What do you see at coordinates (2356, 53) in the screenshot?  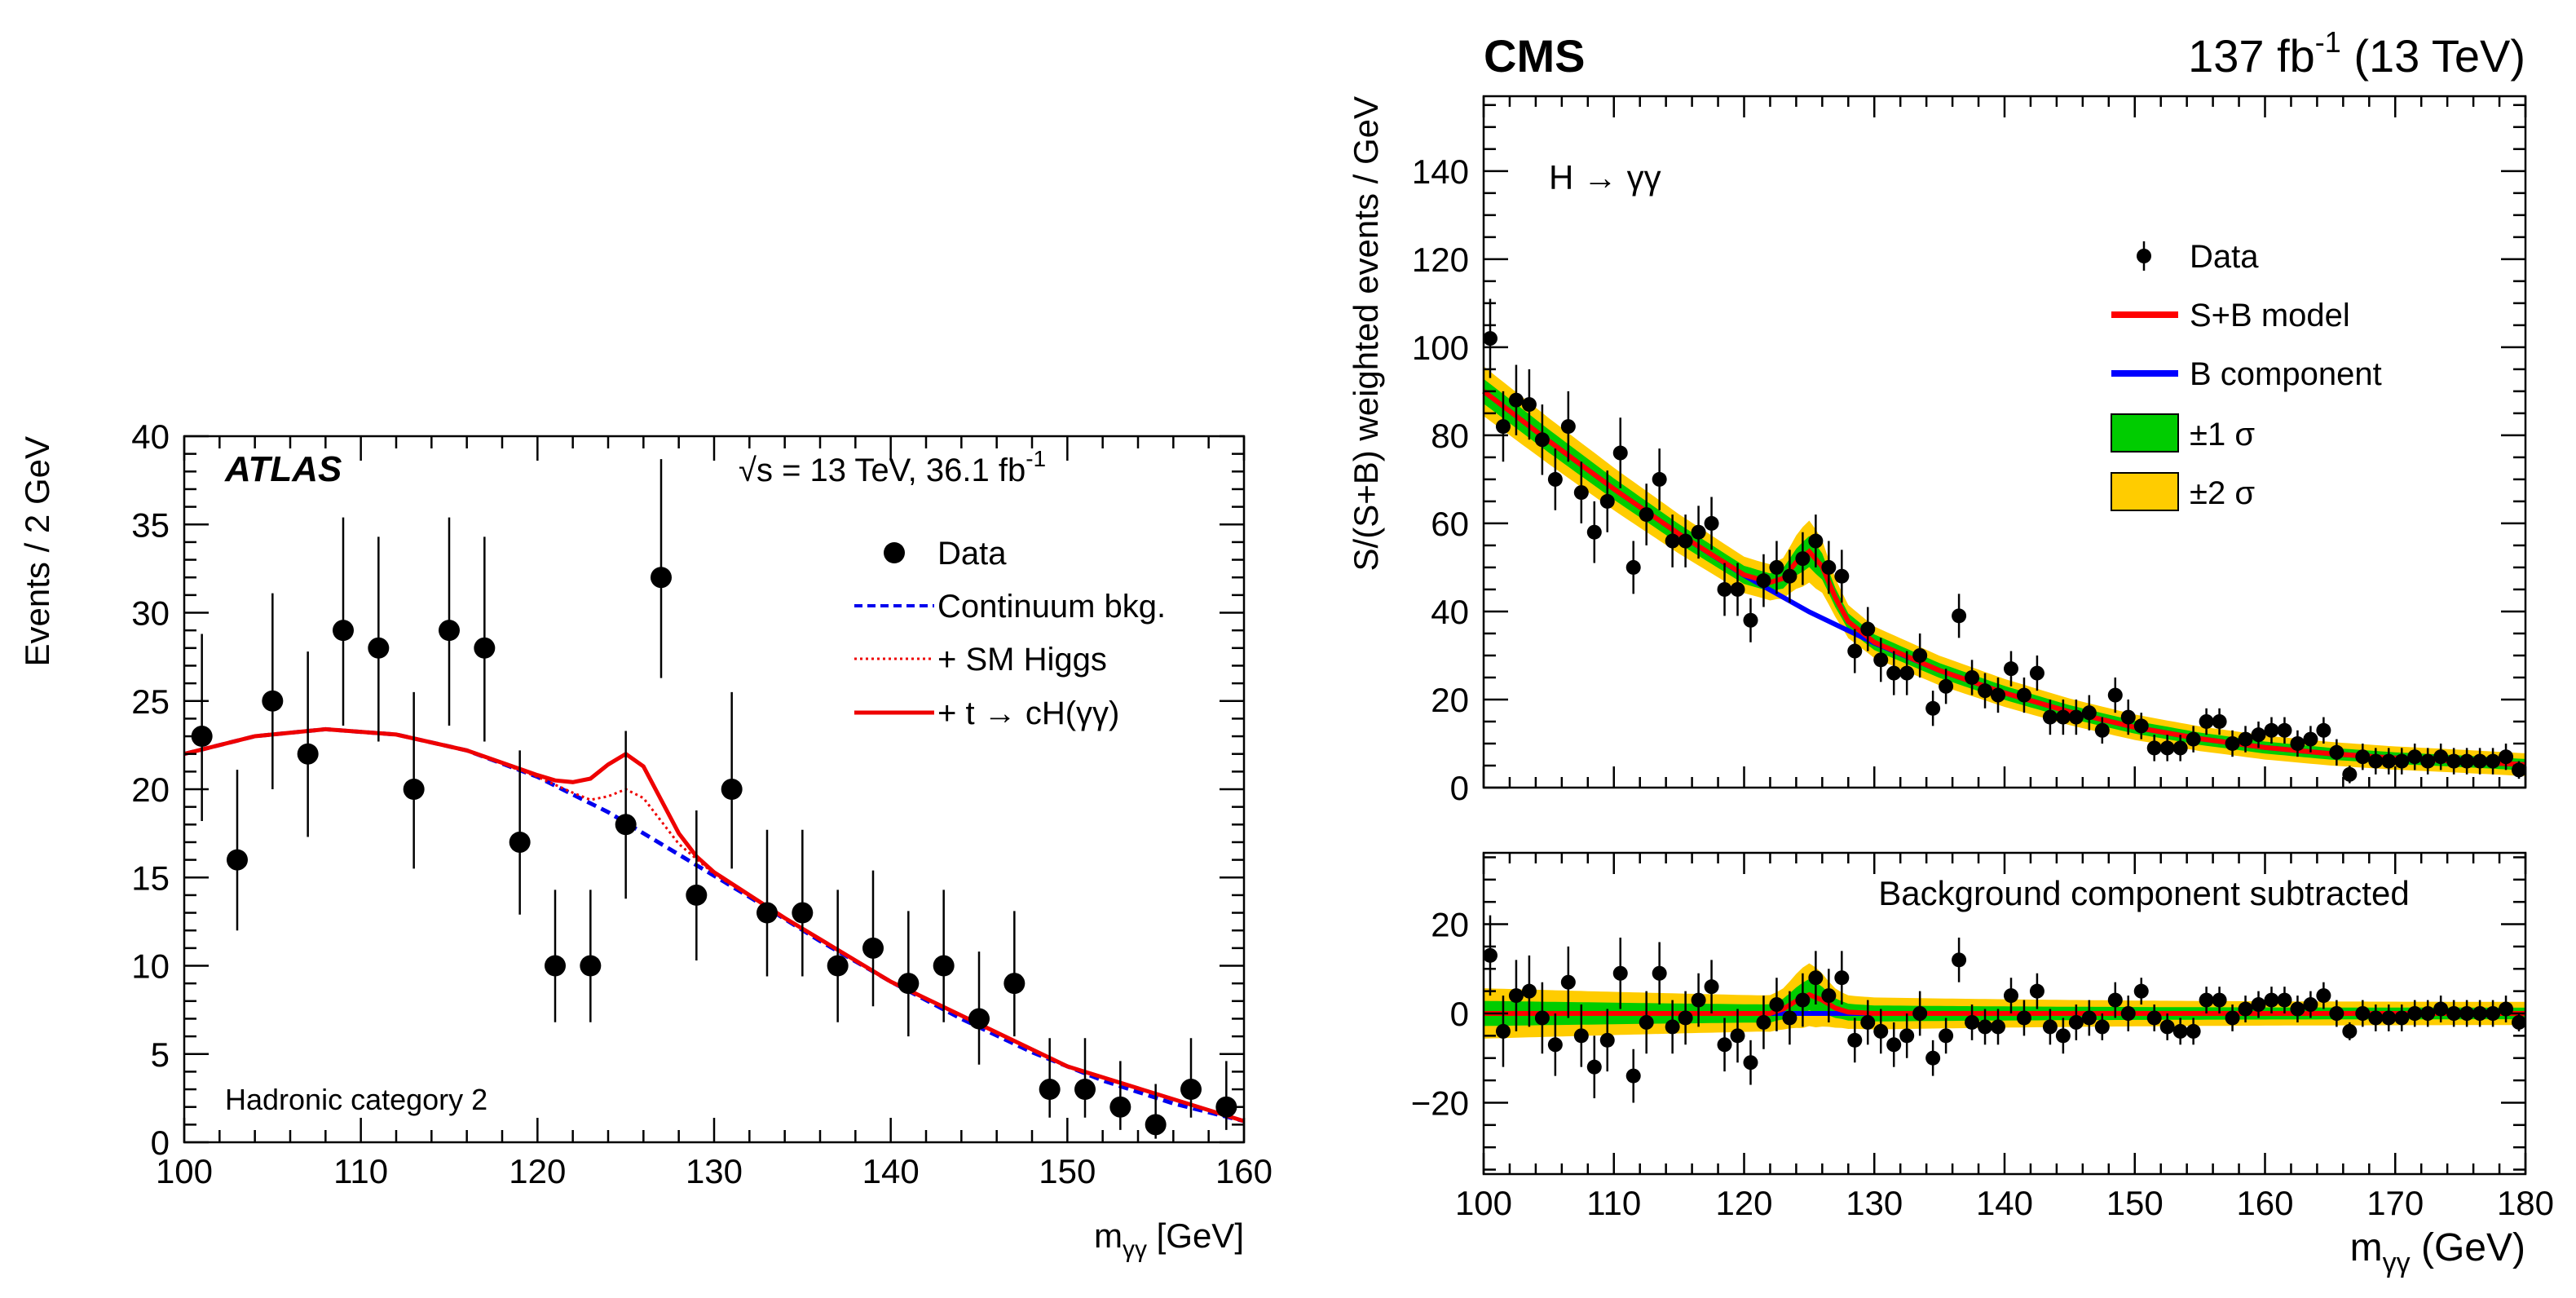 I see `cms-lumi-label: 137 fb-1 (13 TeV)` at bounding box center [2356, 53].